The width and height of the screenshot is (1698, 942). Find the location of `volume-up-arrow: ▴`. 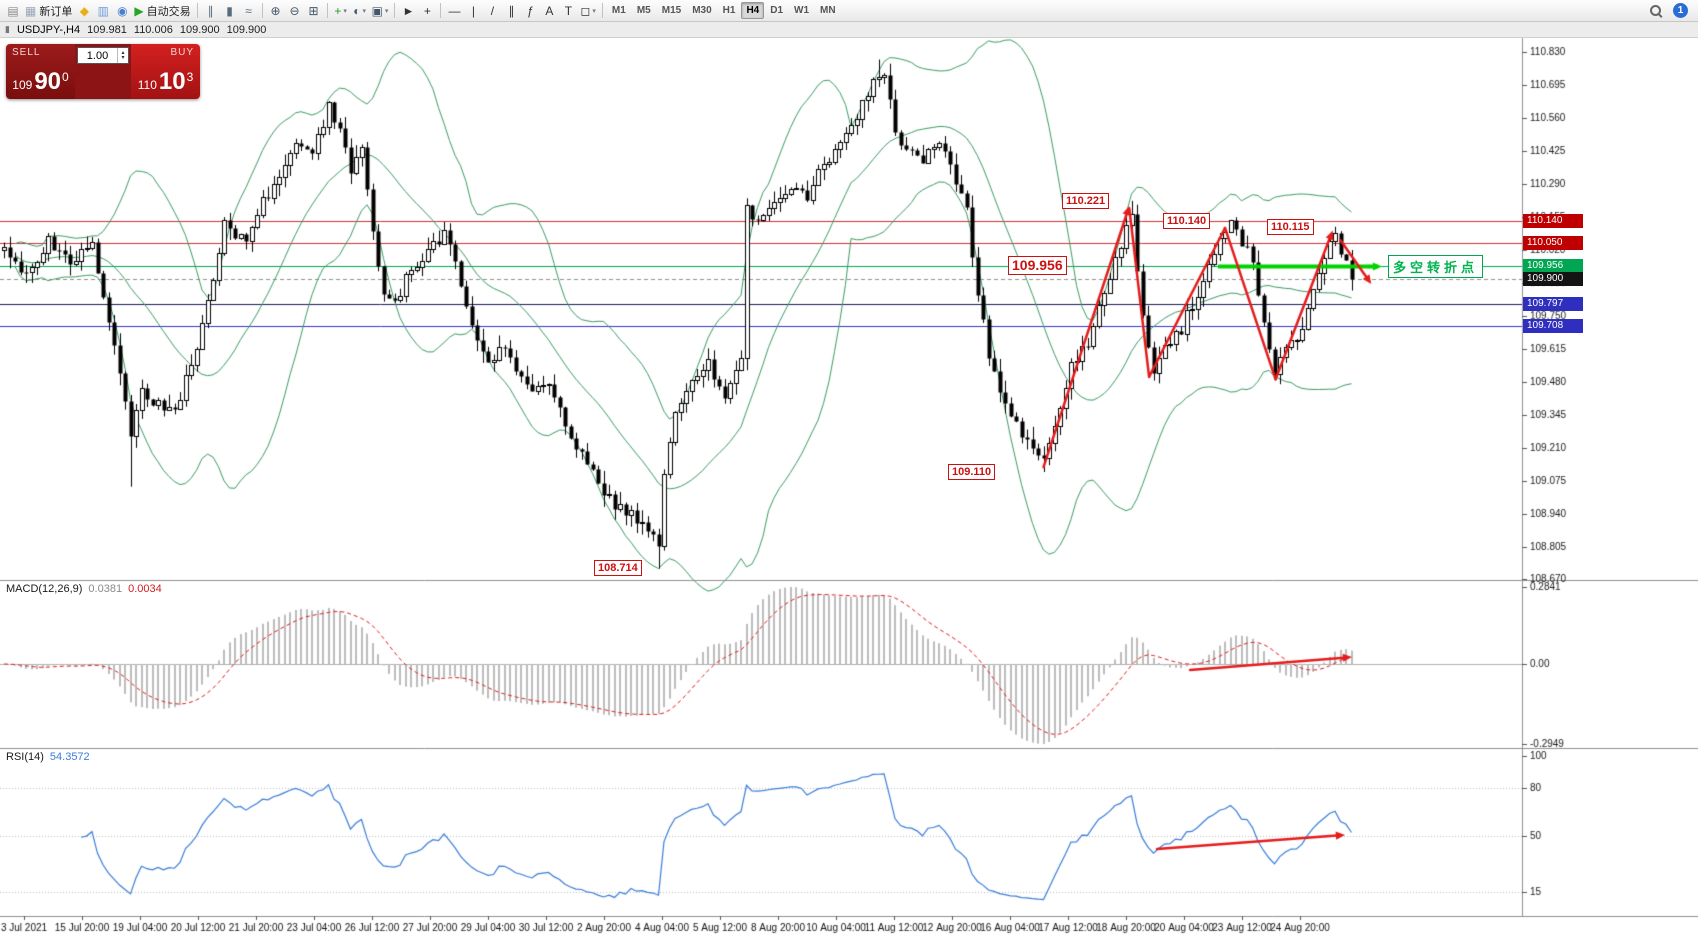

volume-up-arrow: ▴ is located at coordinates (123, 52).